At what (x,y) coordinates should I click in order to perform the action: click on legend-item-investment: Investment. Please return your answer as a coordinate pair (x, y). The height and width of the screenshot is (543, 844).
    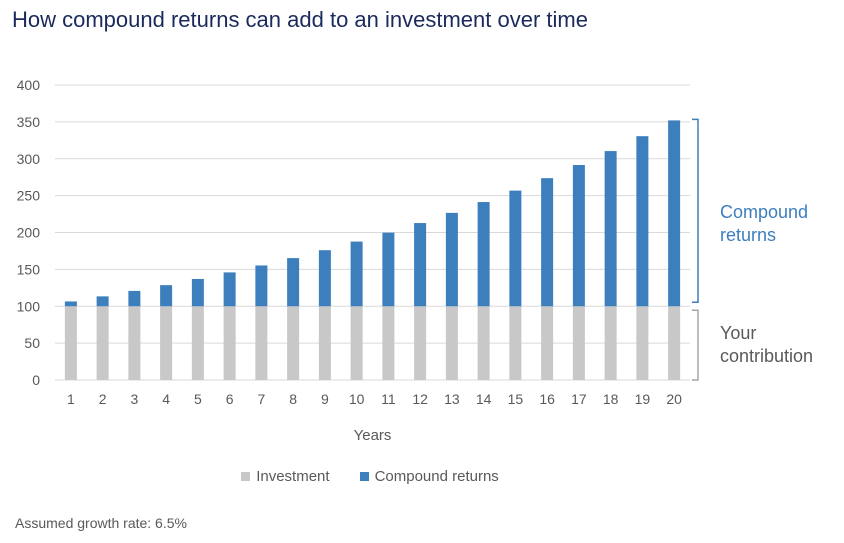
    Looking at the image, I should click on (285, 476).